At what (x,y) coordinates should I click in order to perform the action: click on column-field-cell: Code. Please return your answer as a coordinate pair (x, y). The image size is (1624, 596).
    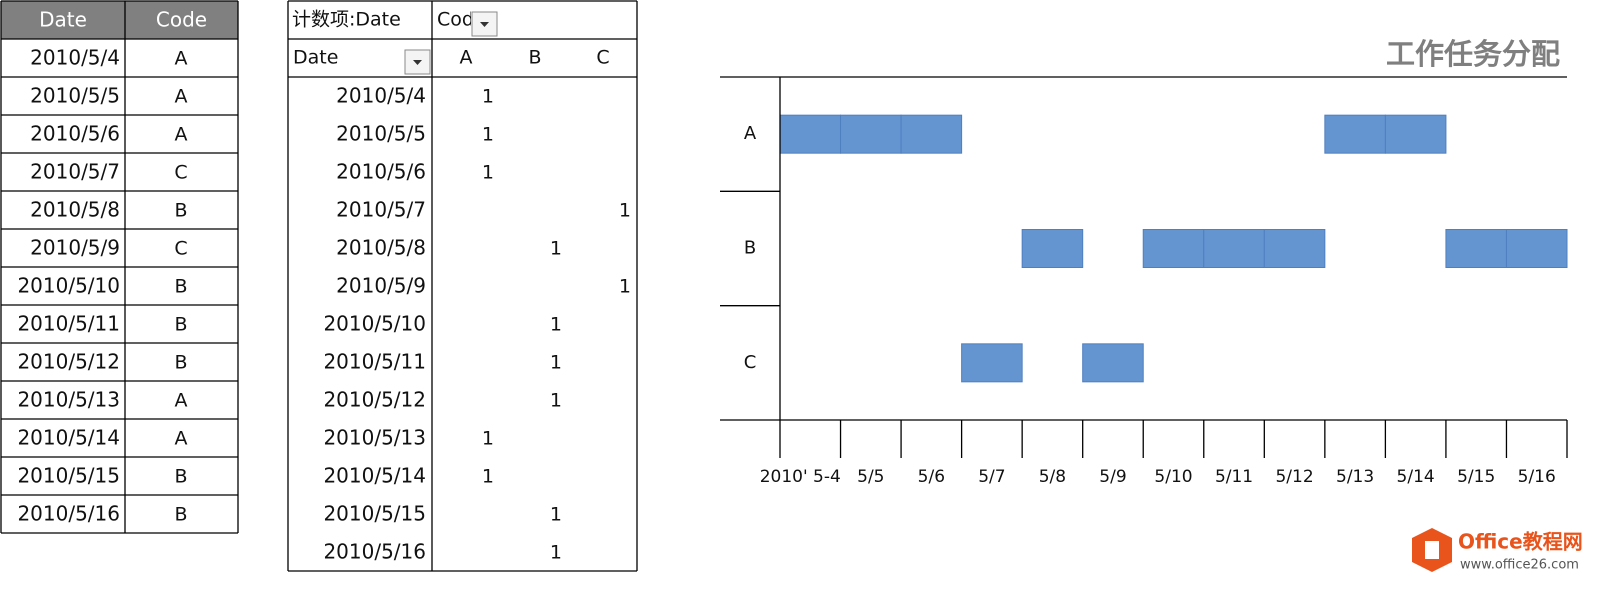
    Looking at the image, I should click on (461, 20).